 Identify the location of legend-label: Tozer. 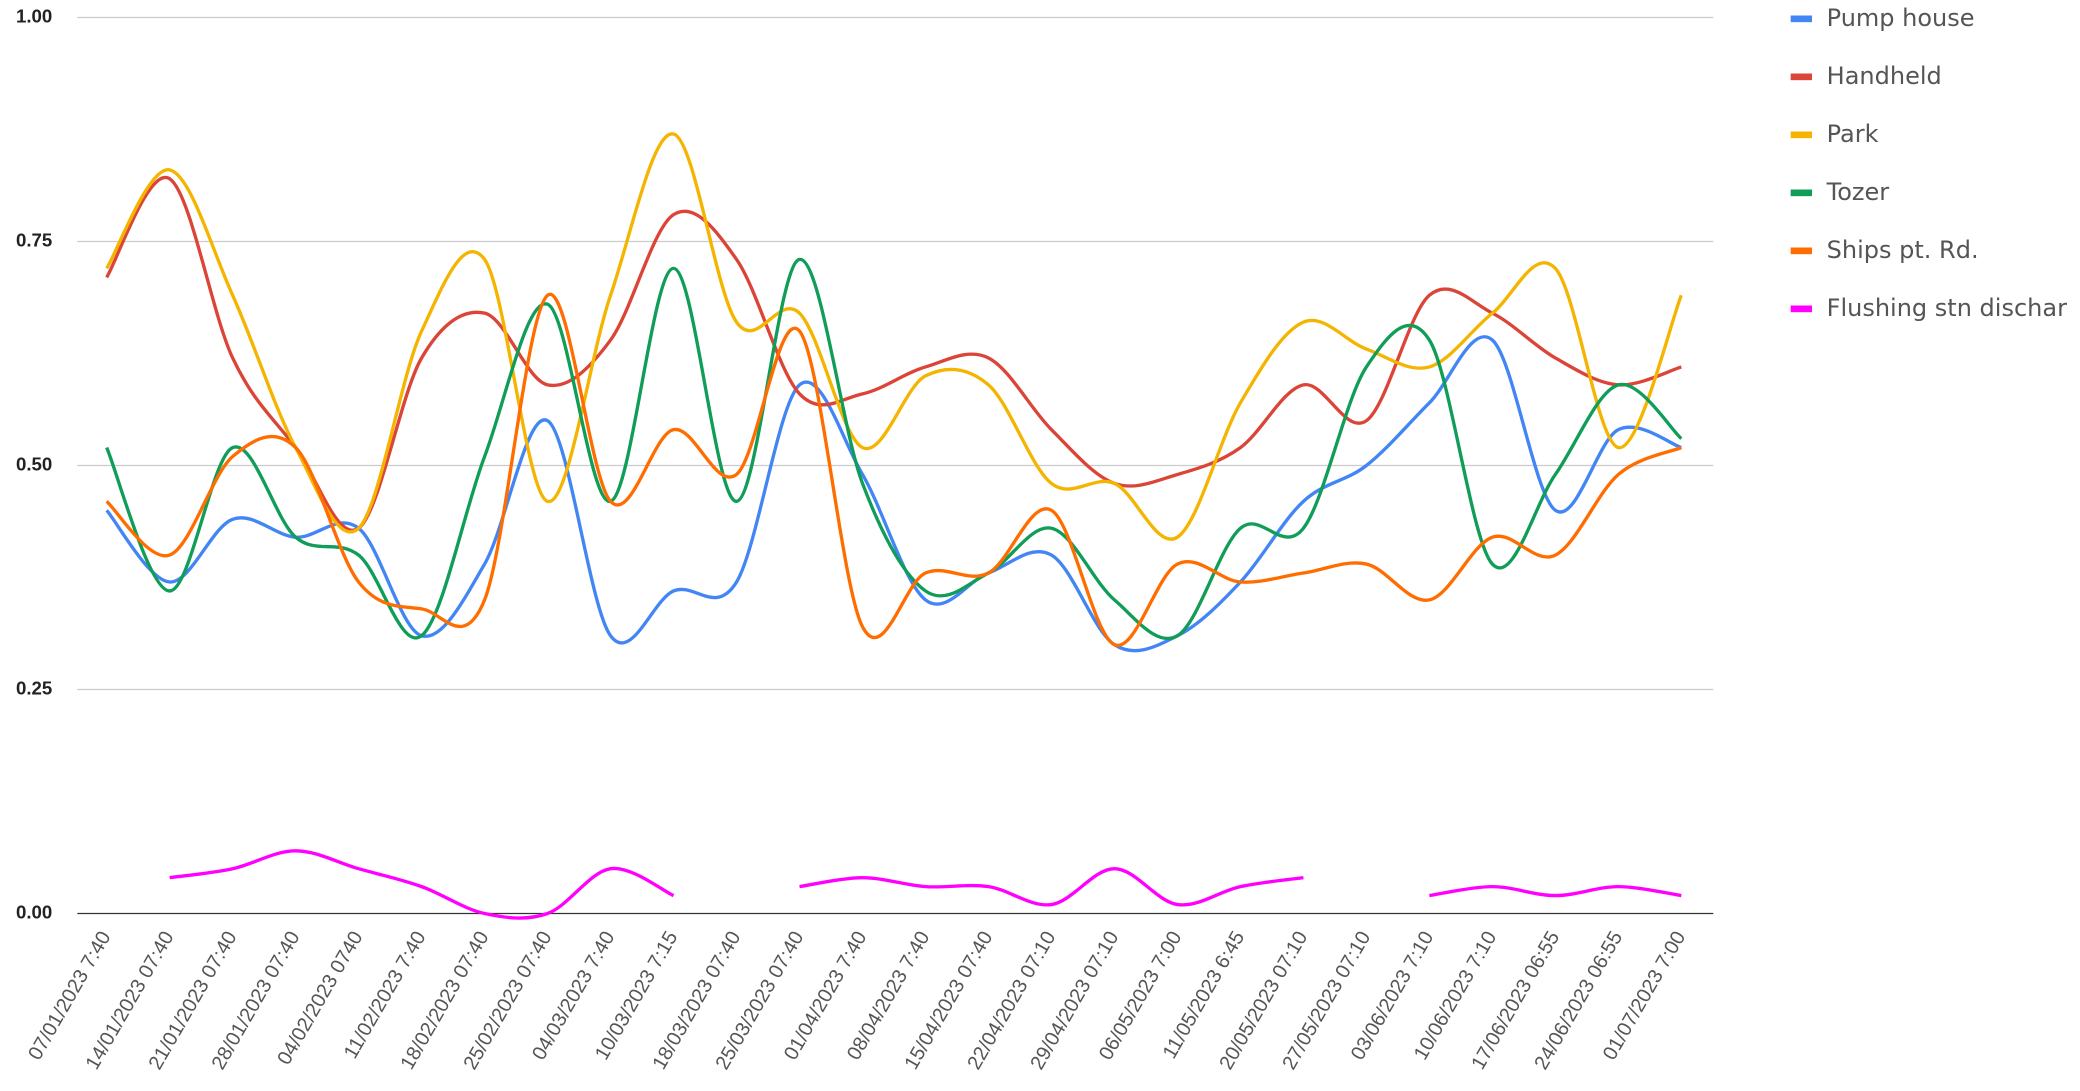
(1858, 192).